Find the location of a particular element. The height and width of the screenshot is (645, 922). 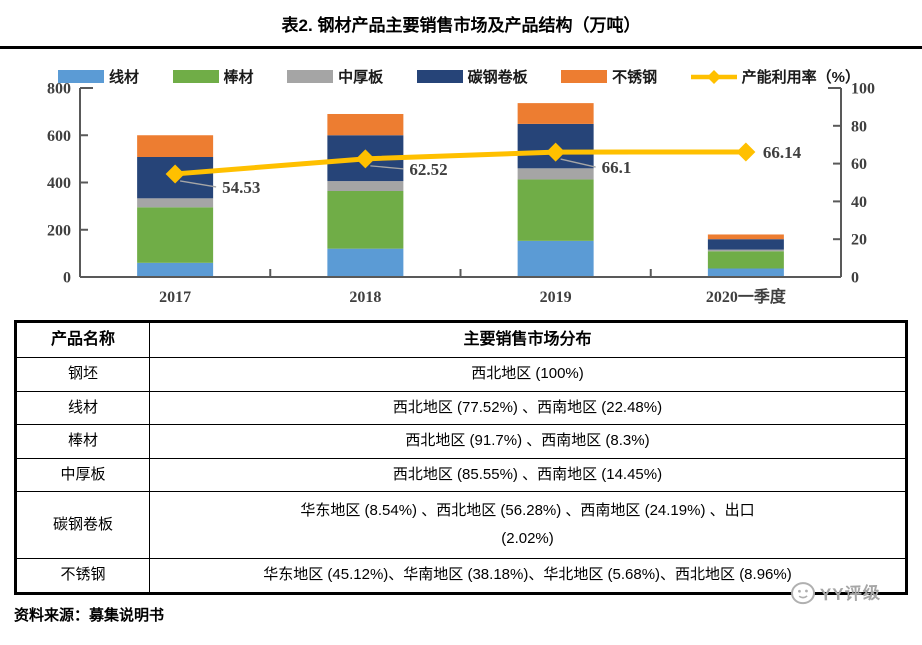

x-axis-label: 2020一季度 is located at coordinates (746, 296).